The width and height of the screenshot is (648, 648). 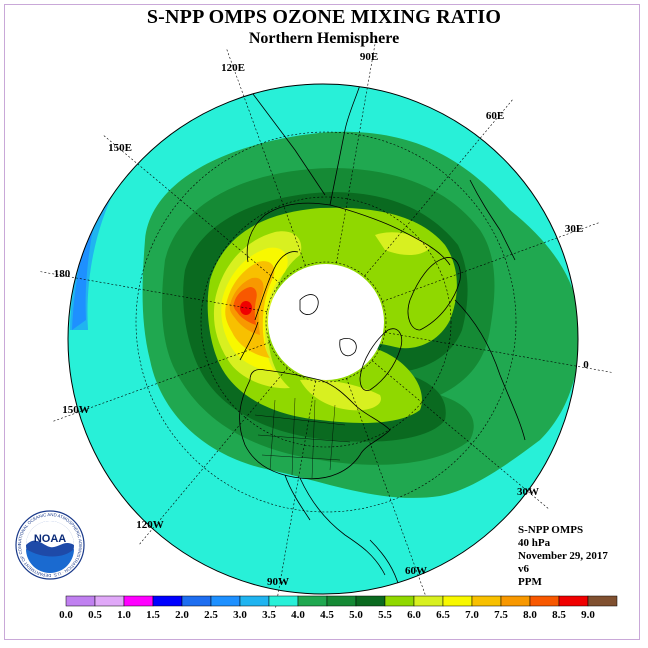 I want to click on colorbar-tick-label: 0.5, so click(x=95, y=615).